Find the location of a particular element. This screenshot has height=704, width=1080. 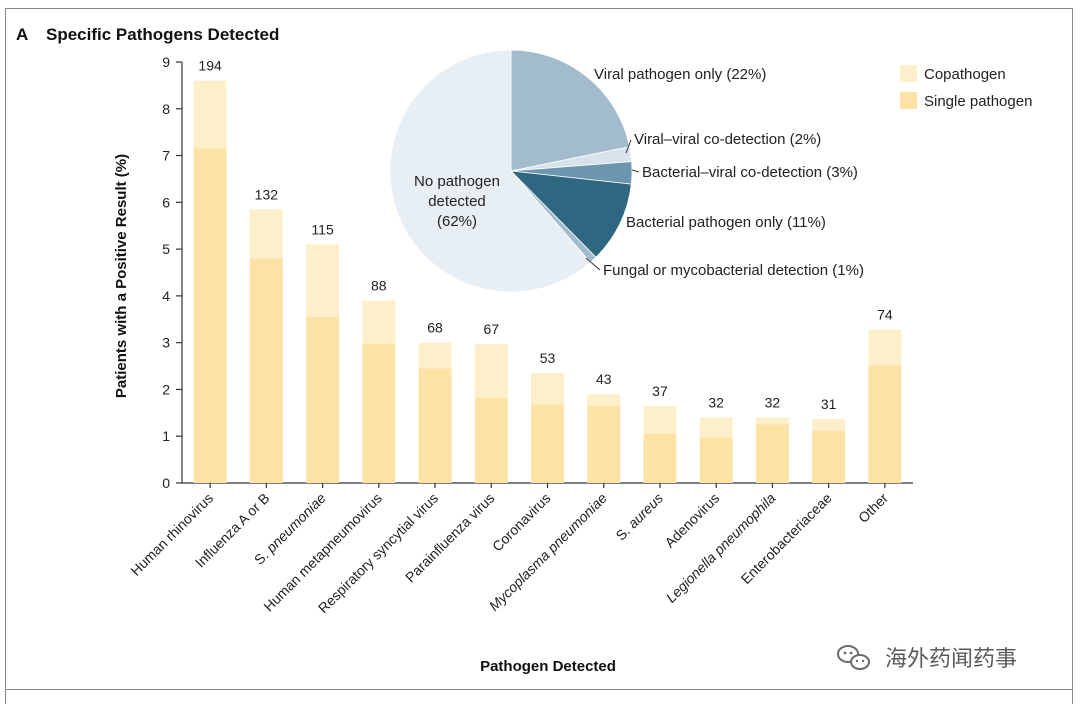

pie-label: Viral pathogen only (22%) is located at coordinates (680, 74).